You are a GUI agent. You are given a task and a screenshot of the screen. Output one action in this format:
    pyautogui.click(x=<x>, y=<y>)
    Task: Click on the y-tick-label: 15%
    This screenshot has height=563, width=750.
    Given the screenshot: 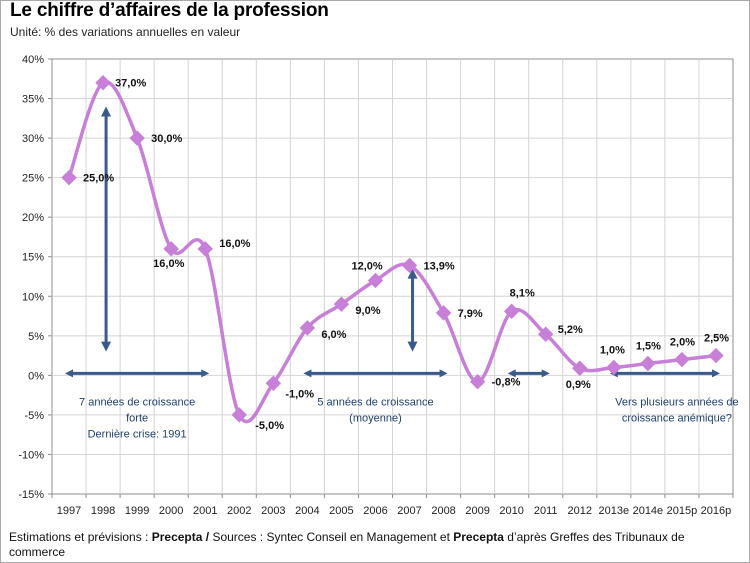 What is the action you would take?
    pyautogui.click(x=33, y=258)
    